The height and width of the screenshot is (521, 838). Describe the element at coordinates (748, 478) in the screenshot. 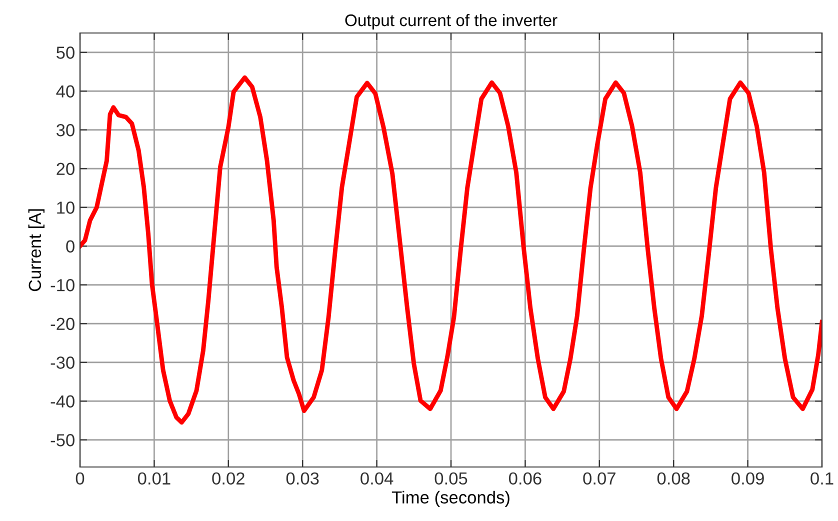

I see `x-tick-label: 0.09` at that location.